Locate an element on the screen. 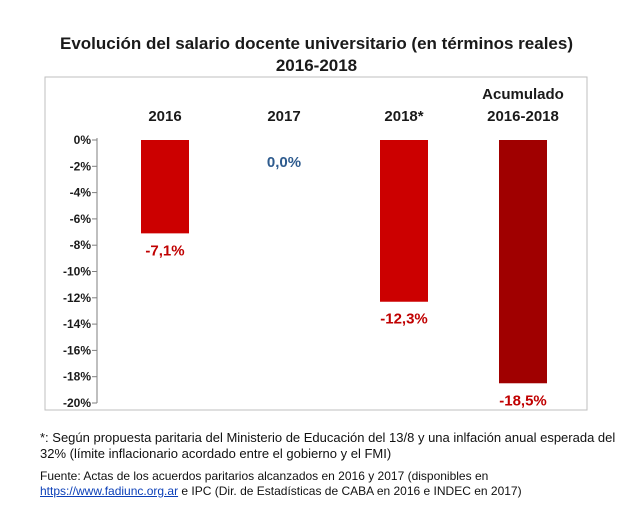 This screenshot has width=633, height=517. y-tick-label: -18% is located at coordinates (77, 377).